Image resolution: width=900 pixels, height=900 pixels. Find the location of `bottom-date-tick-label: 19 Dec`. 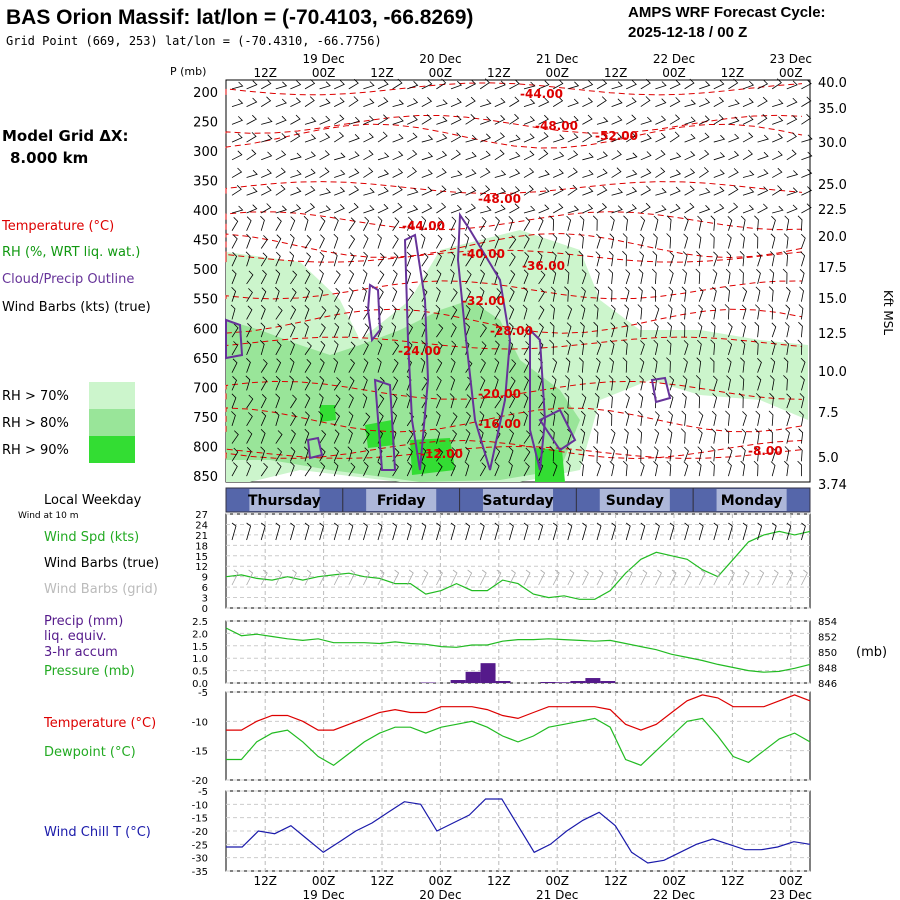

bottom-date-tick-label: 19 Dec is located at coordinates (323, 894).